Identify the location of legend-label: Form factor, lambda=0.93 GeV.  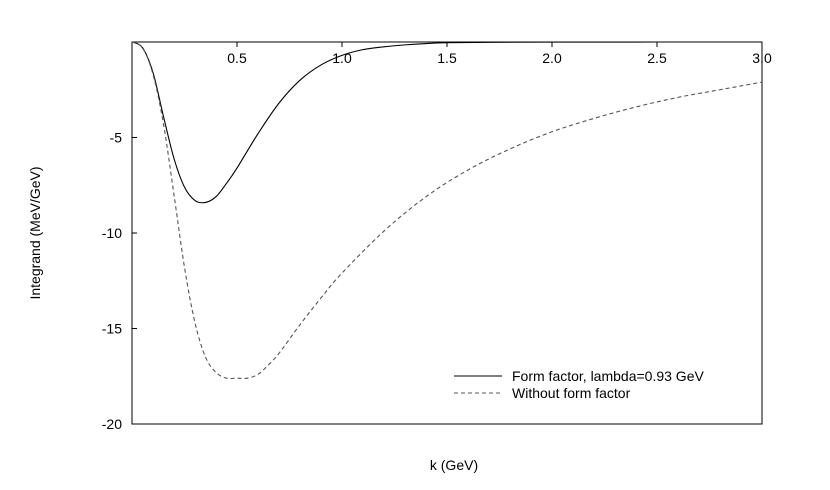
(608, 376).